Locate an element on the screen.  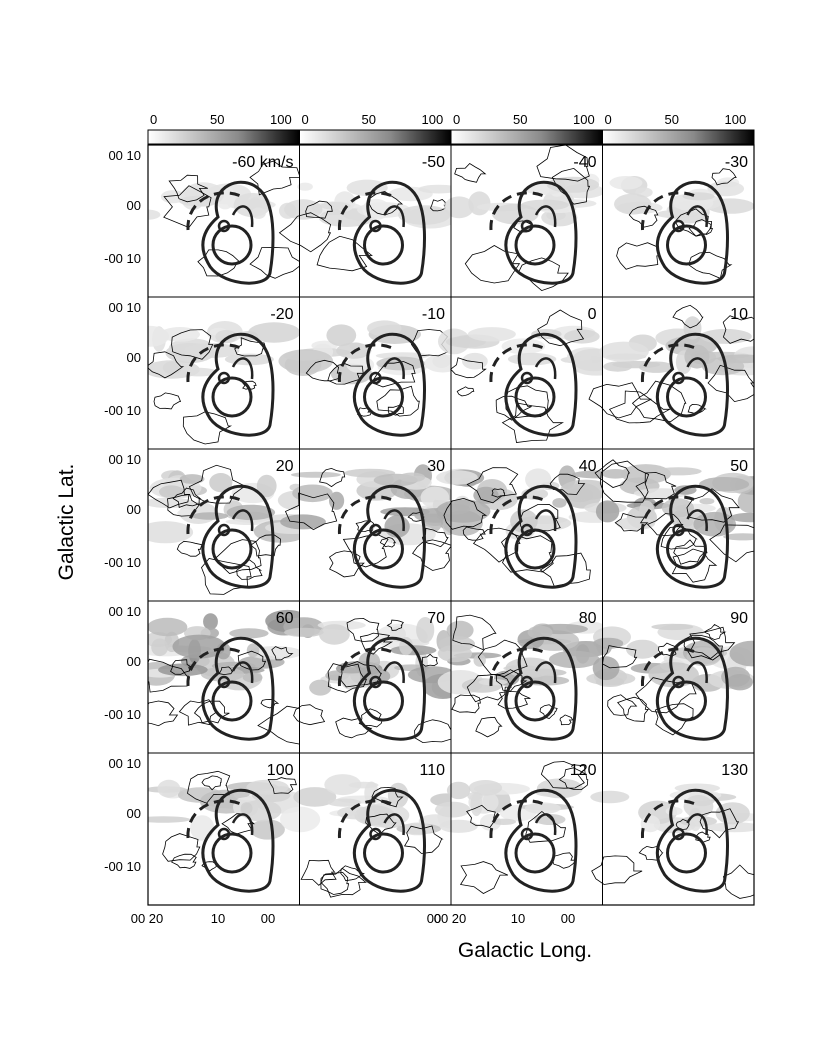
velocity-label: -60 km/s is located at coordinates (262, 162).